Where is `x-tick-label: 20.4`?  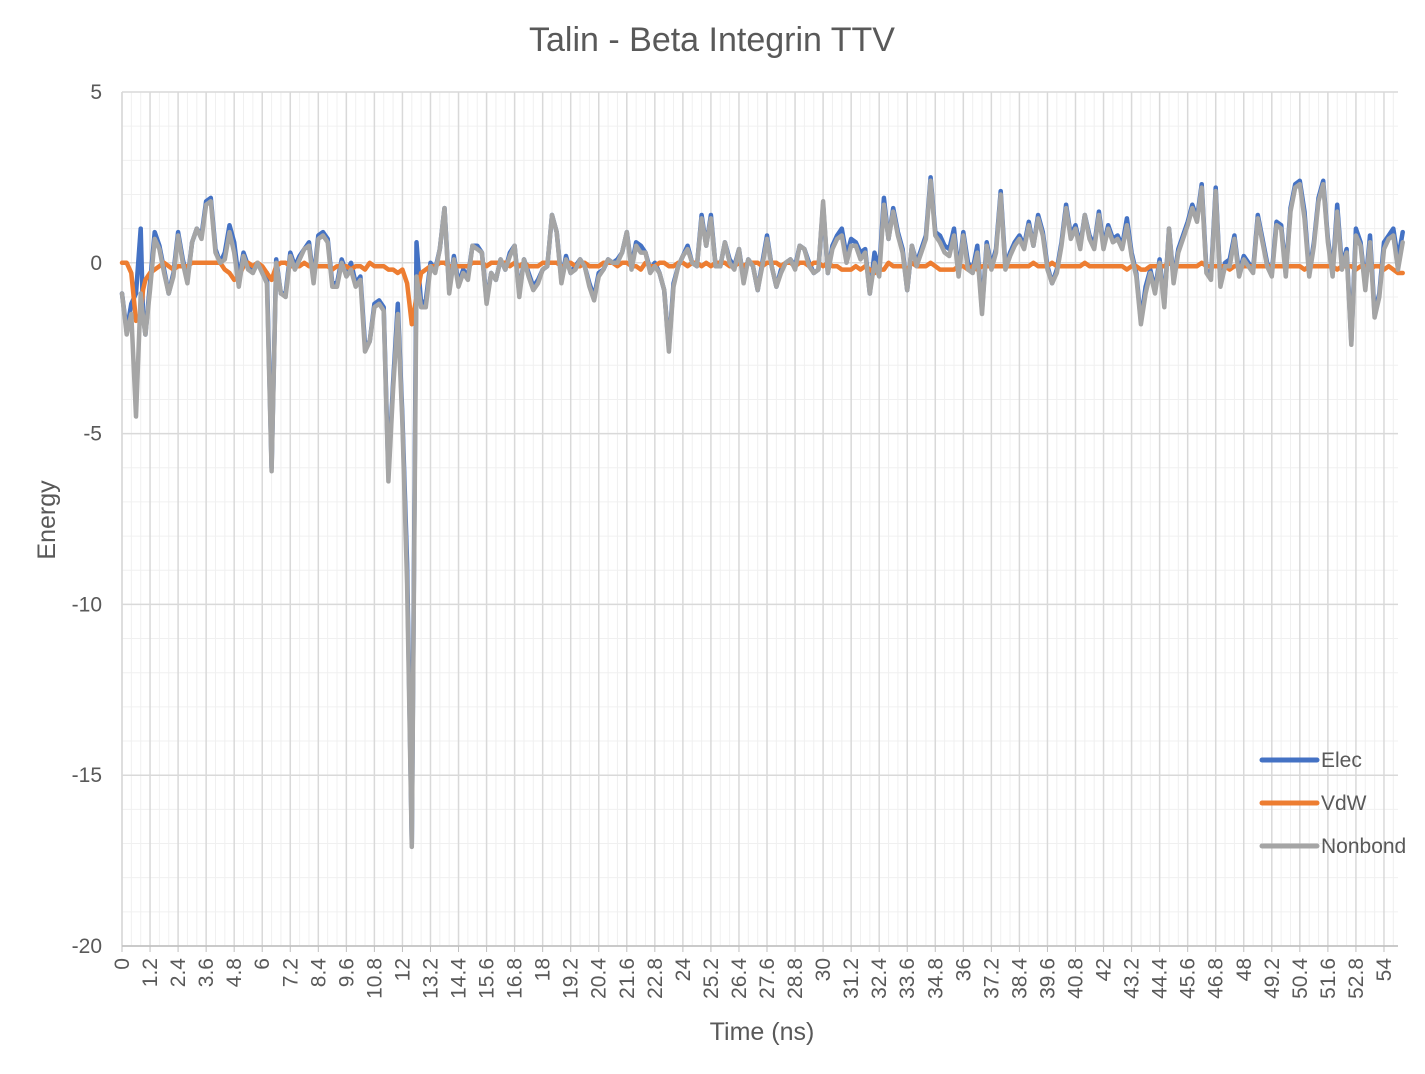
x-tick-label: 20.4 is located at coordinates (599, 978).